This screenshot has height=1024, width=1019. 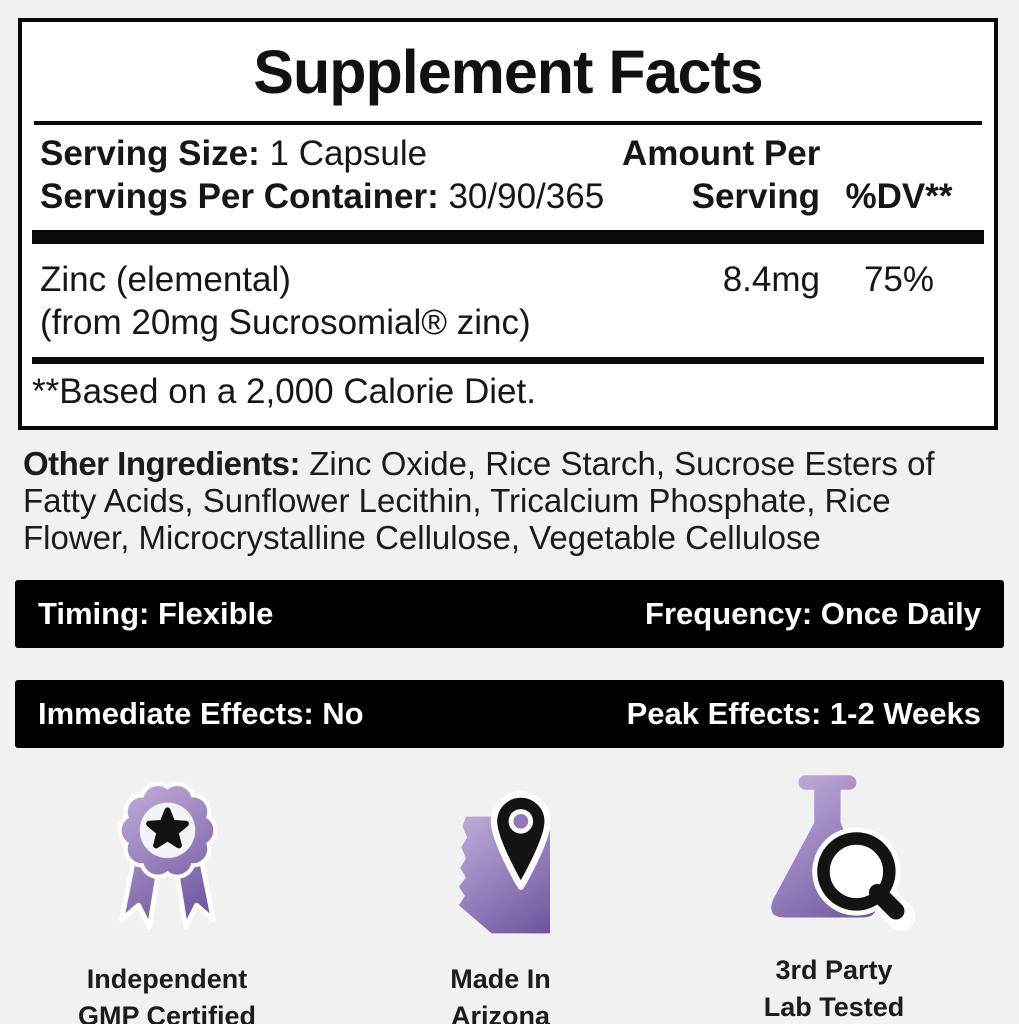 I want to click on flask-lip, so click(x=827, y=782).